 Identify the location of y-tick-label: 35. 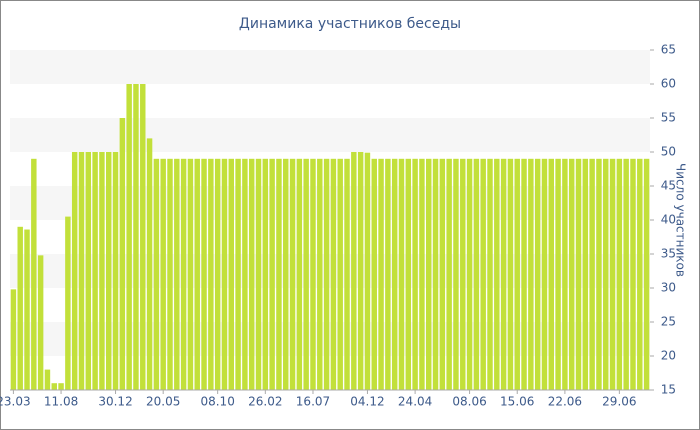
(668, 254).